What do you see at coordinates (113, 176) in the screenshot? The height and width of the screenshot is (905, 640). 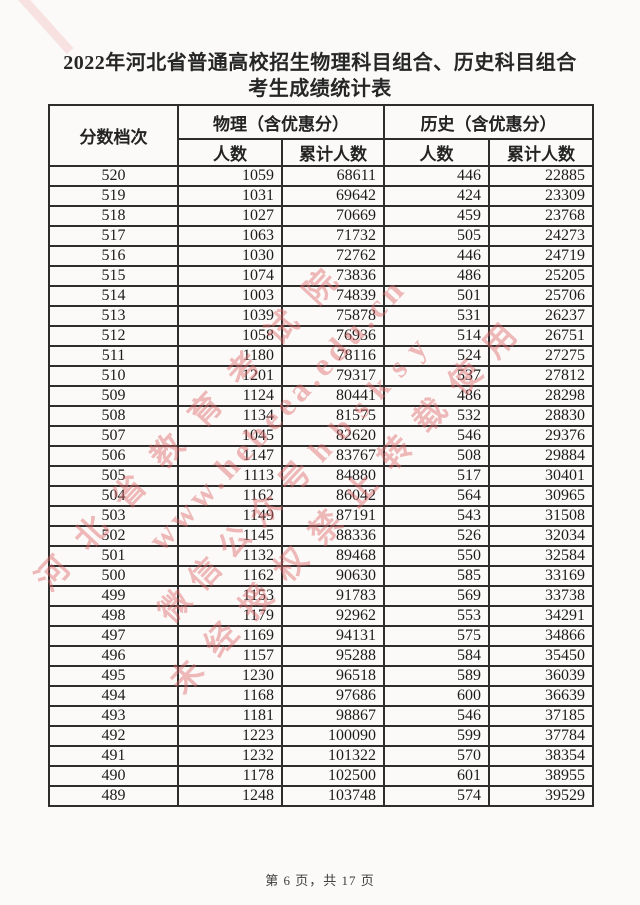 I see `score-cell: 520` at bounding box center [113, 176].